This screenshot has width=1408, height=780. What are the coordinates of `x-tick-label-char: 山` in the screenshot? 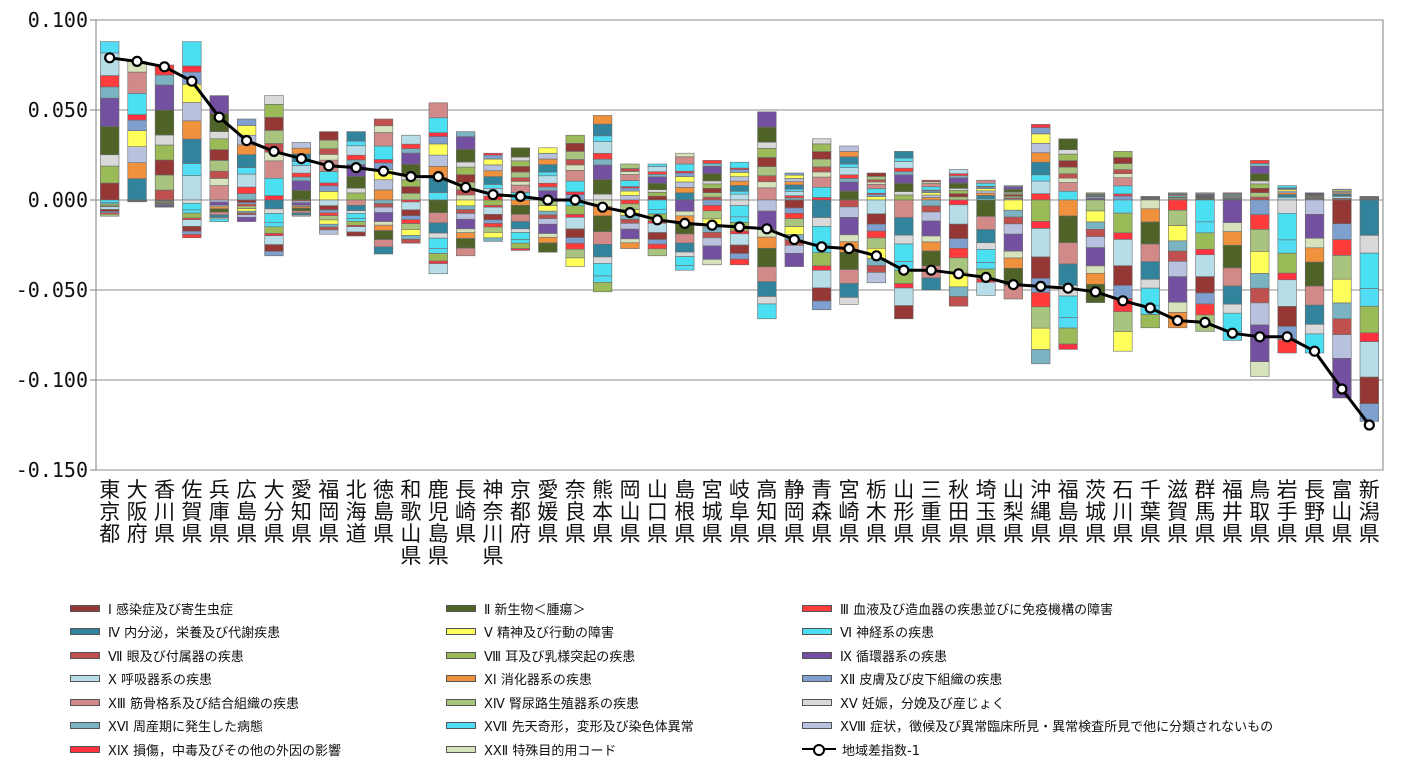 It's located at (1341, 512).